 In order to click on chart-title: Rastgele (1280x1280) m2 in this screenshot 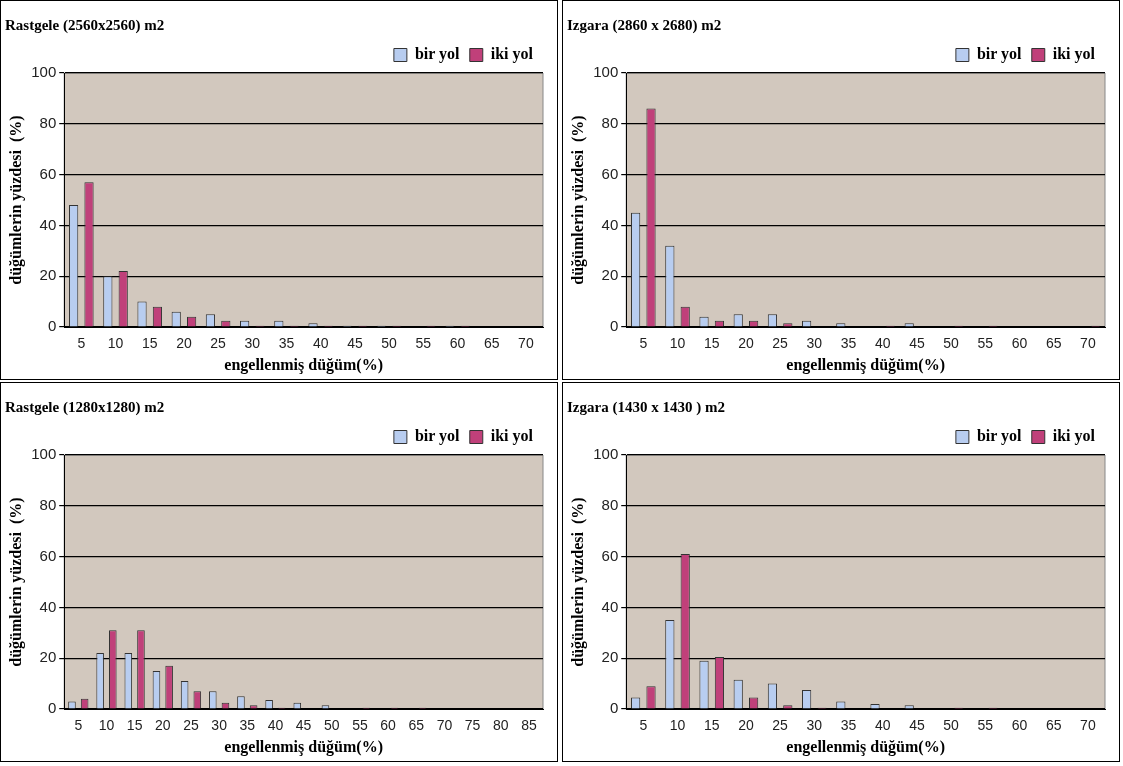, I will do `click(85, 407)`.